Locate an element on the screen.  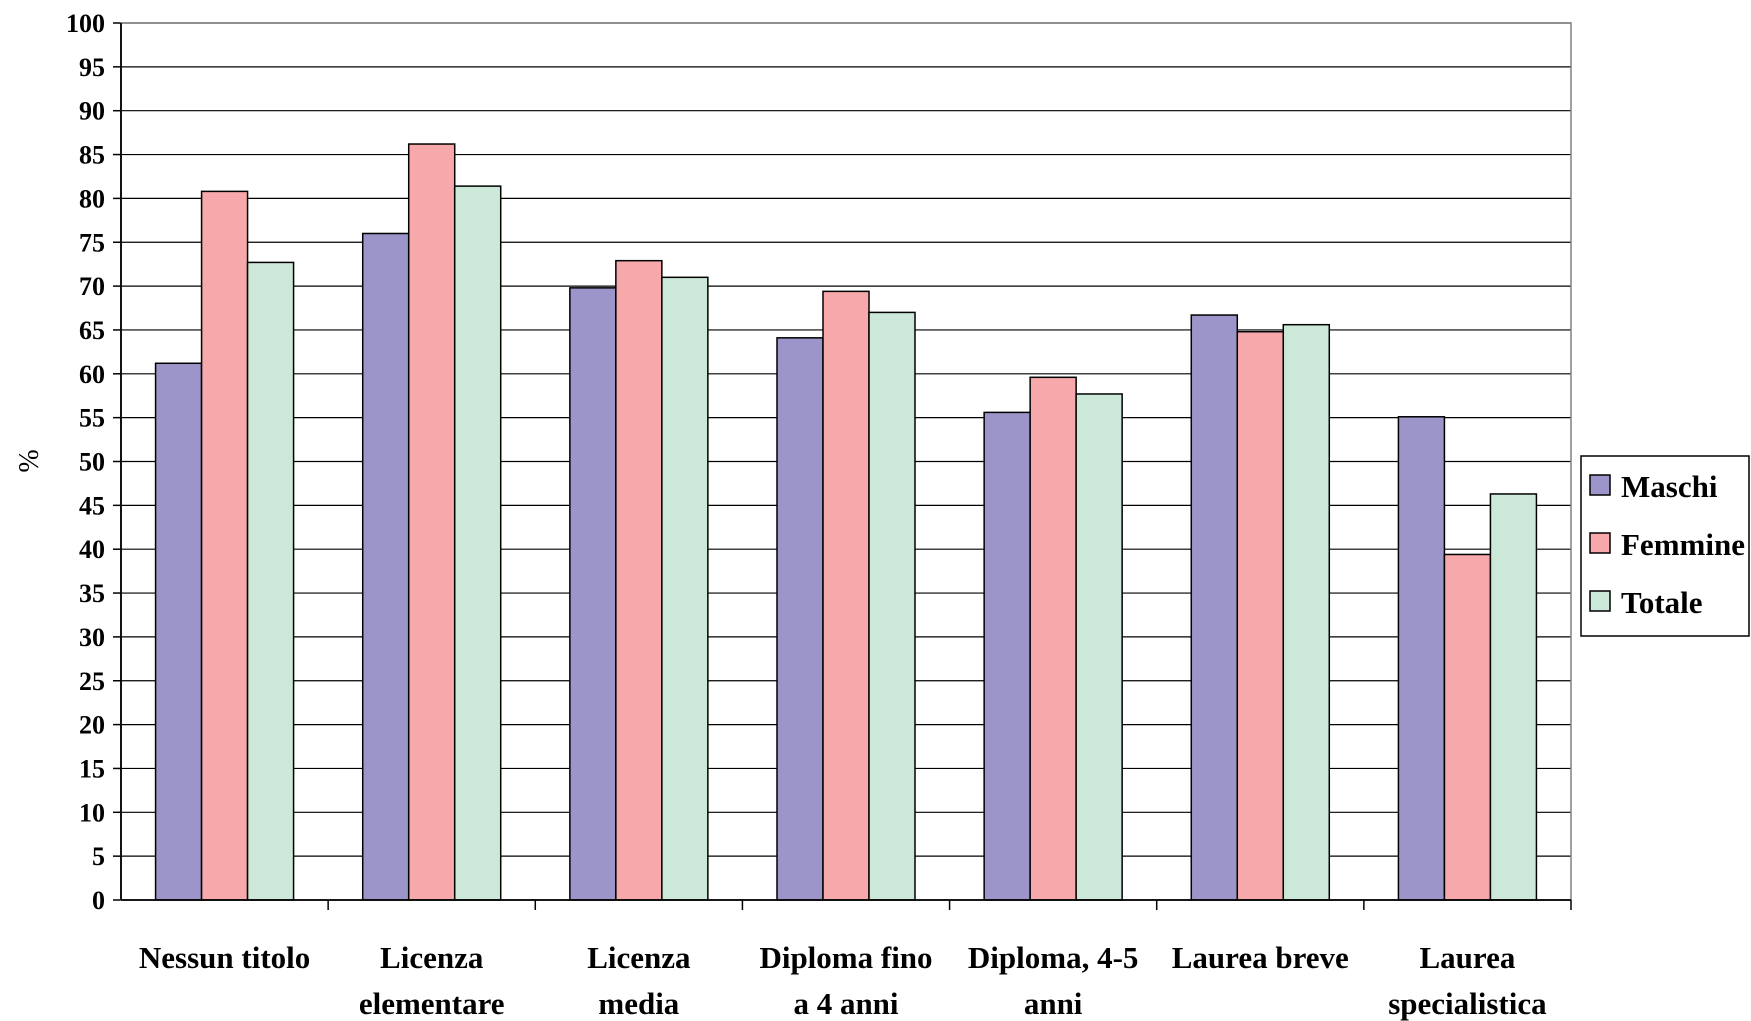
category-label: Diploma, 4-5 anni is located at coordinates (1053, 980).